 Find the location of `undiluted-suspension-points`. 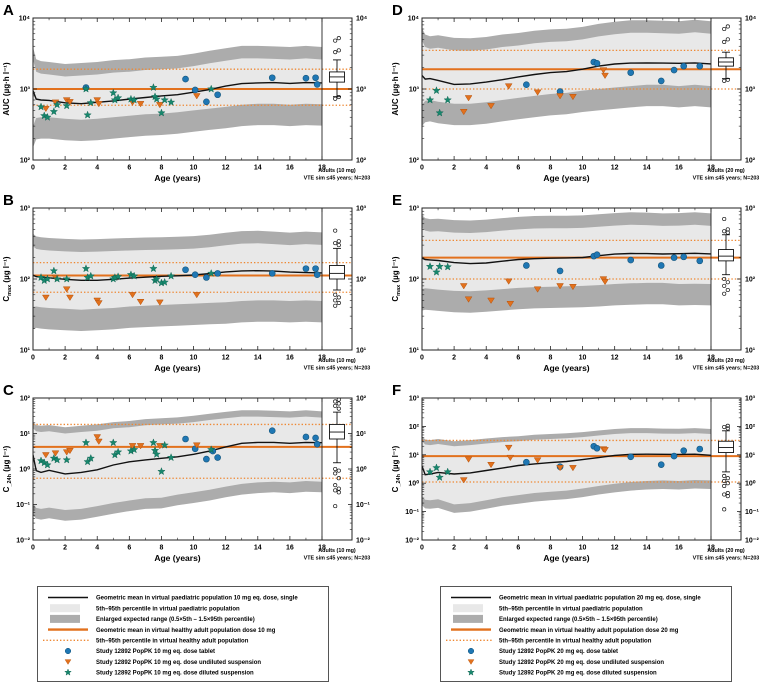

undiluted-suspension-points is located at coordinates (534, 292).